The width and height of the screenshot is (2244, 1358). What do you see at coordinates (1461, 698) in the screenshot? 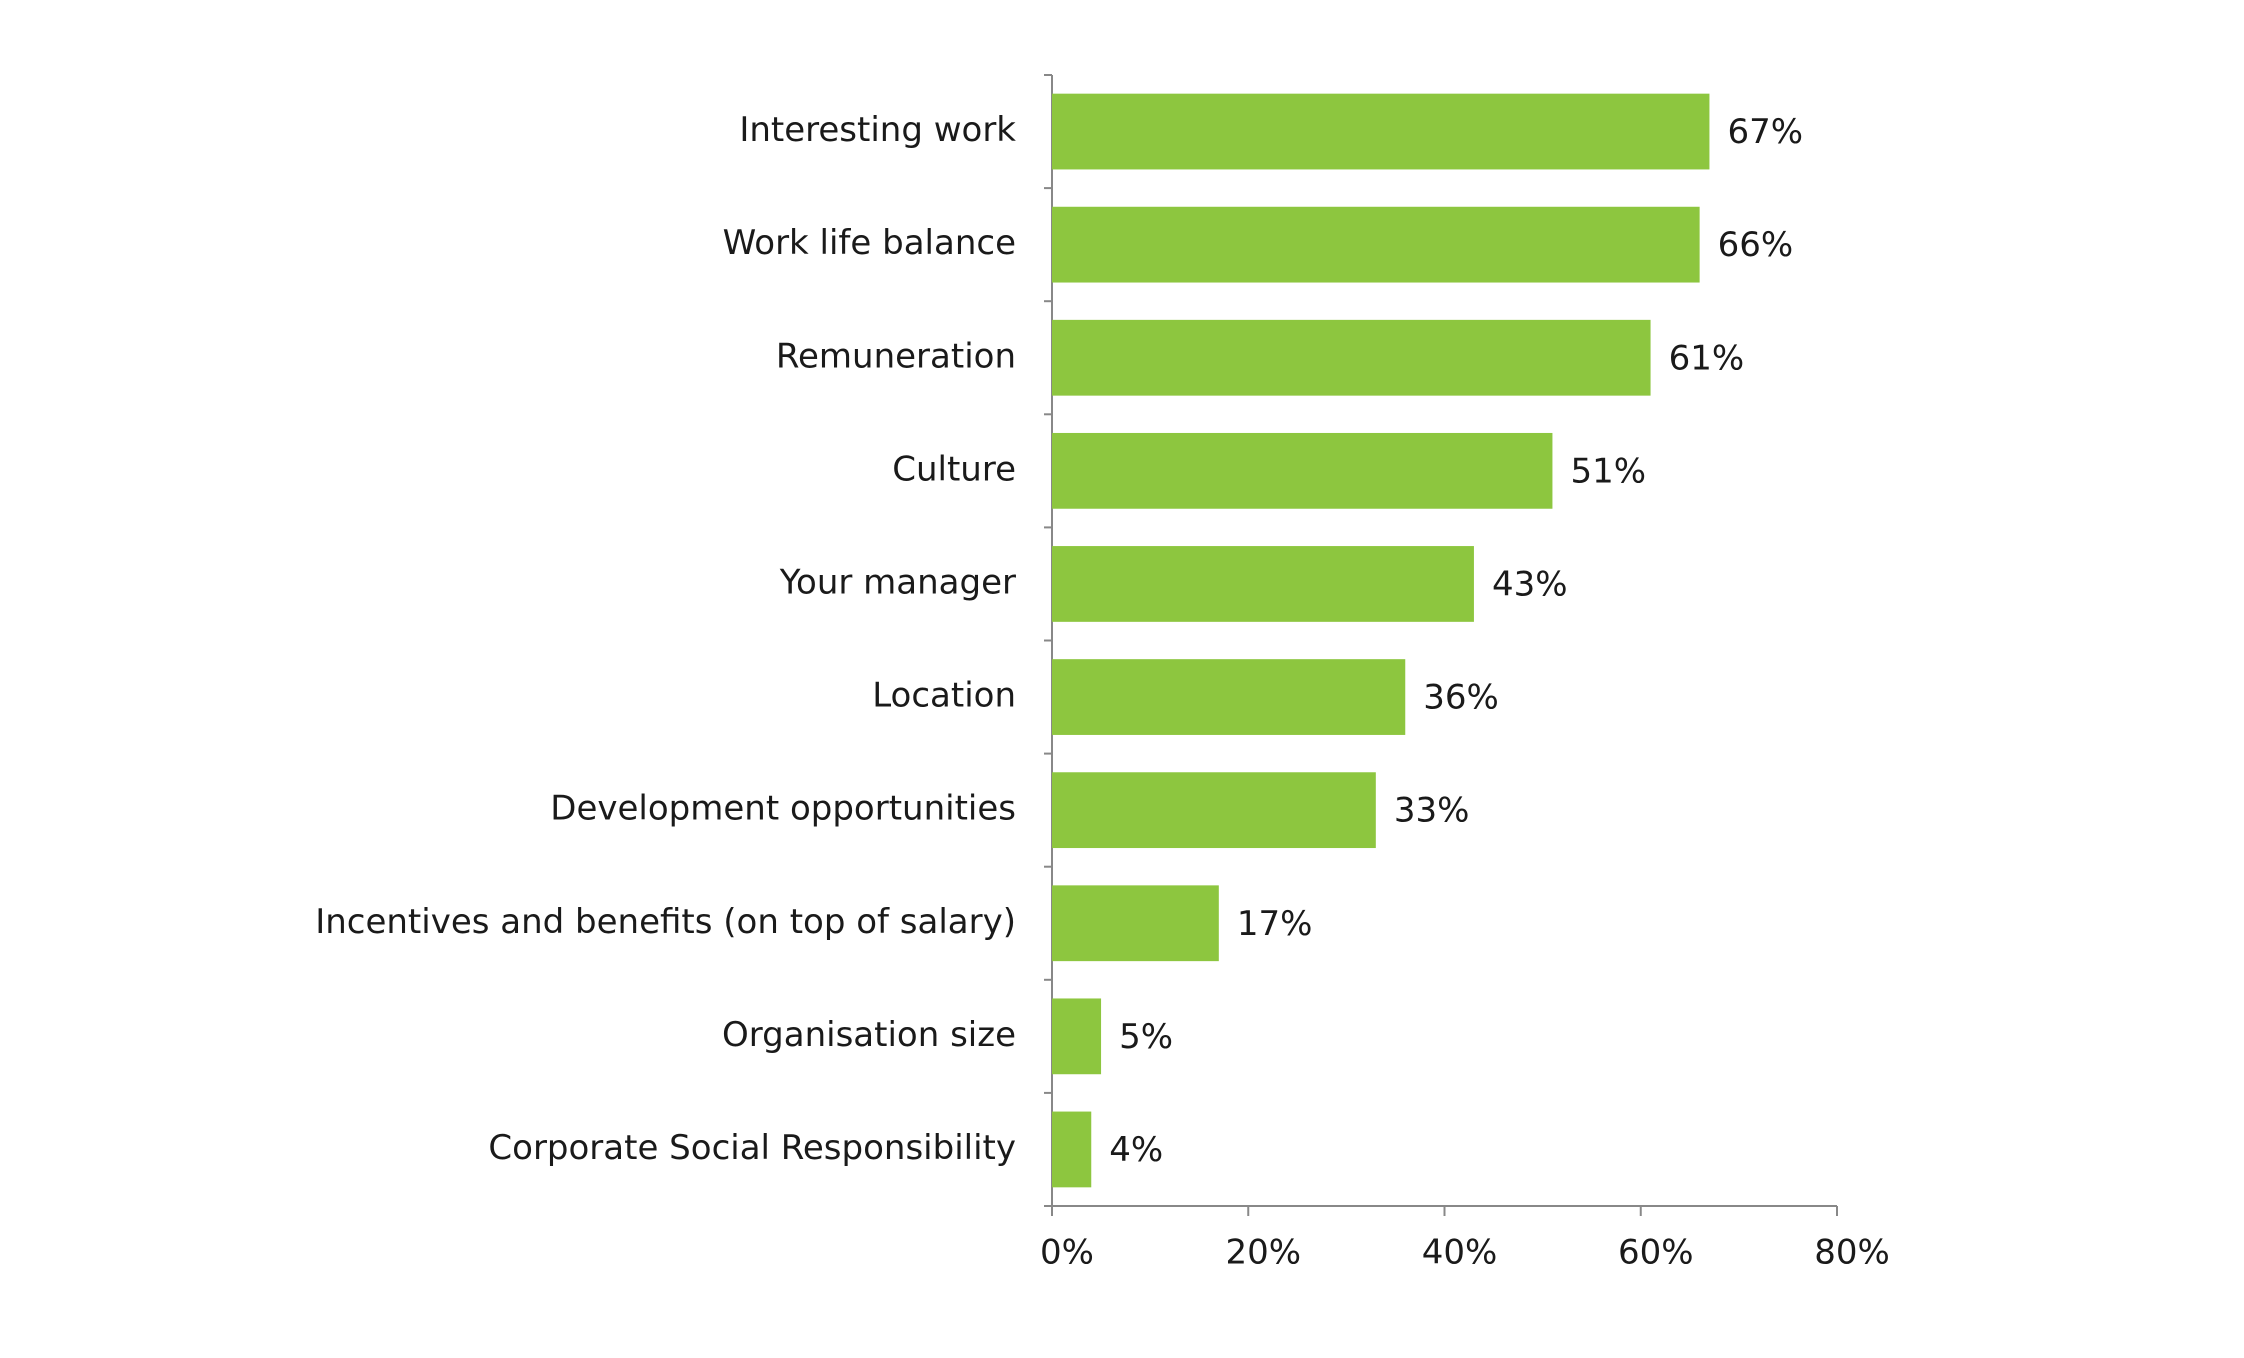
I see `value-label: 36%` at bounding box center [1461, 698].